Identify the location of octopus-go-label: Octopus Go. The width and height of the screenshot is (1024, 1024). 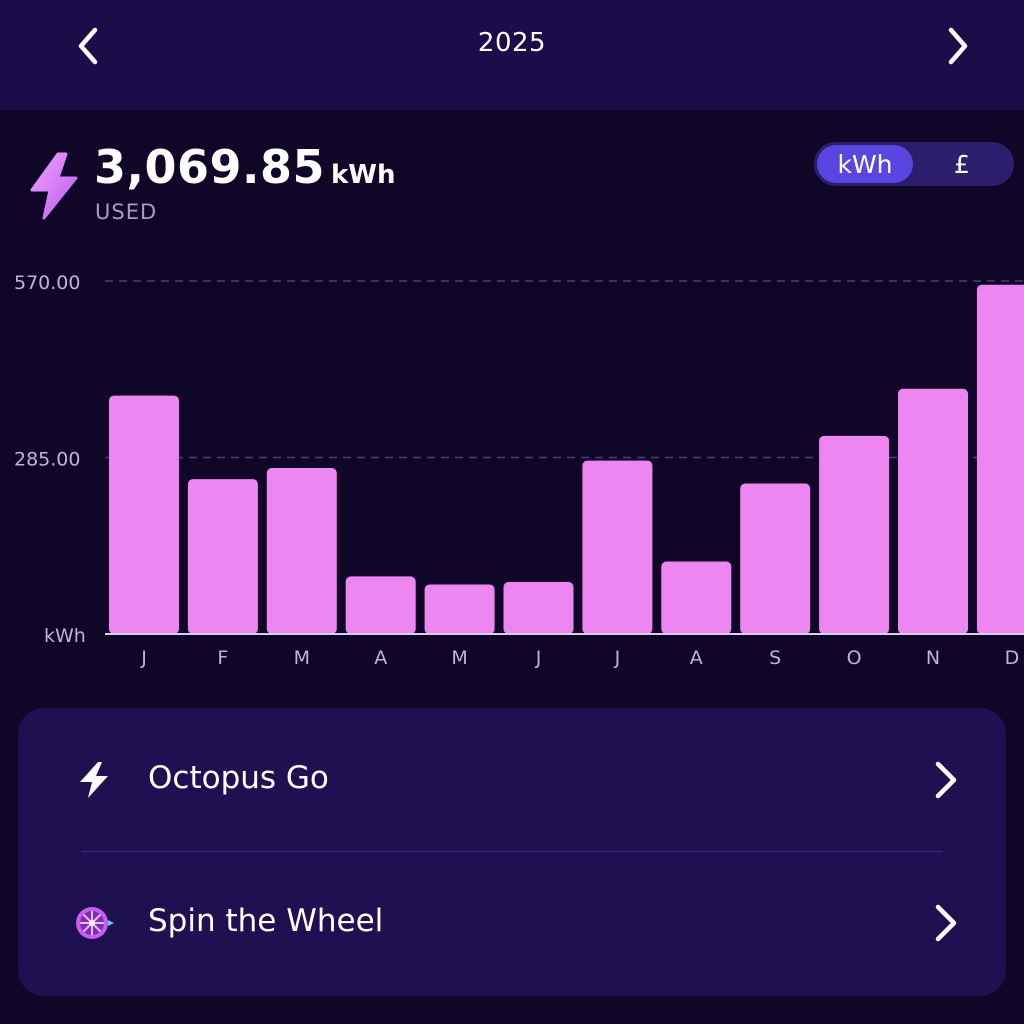
(238, 778).